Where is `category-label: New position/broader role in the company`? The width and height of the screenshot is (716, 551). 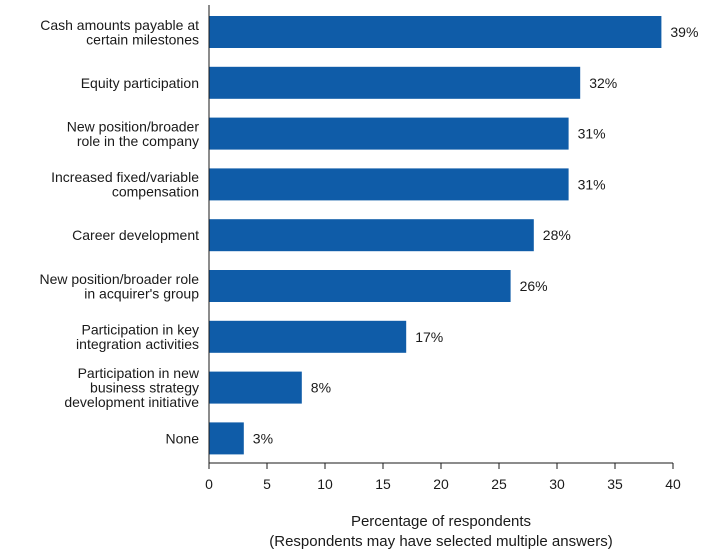
category-label: New position/broader role in the company is located at coordinates (133, 133).